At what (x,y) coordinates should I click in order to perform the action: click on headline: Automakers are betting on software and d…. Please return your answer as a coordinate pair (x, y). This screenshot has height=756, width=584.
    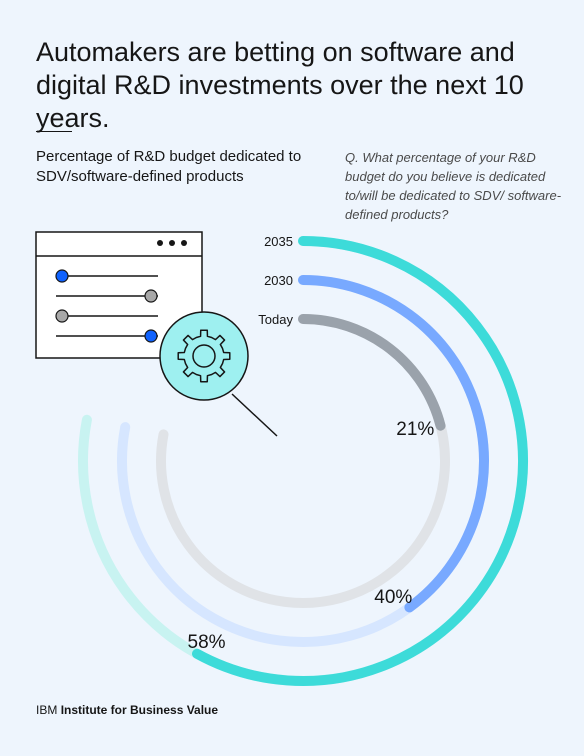
    Looking at the image, I should click on (280, 85).